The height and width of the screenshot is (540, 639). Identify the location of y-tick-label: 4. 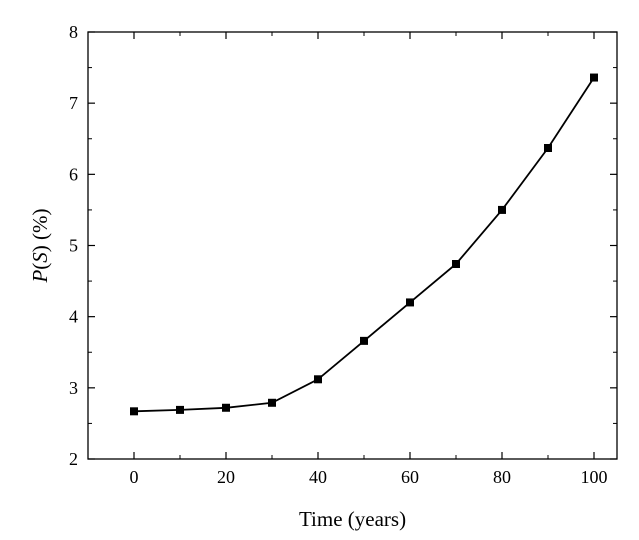
(73, 317).